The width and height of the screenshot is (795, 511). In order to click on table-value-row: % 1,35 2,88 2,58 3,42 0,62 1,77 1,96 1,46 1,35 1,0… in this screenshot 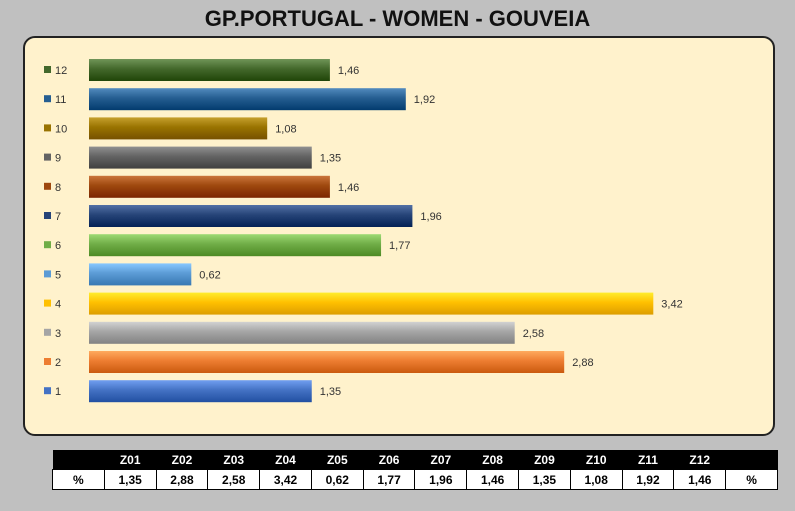, I will do `click(415, 479)`.